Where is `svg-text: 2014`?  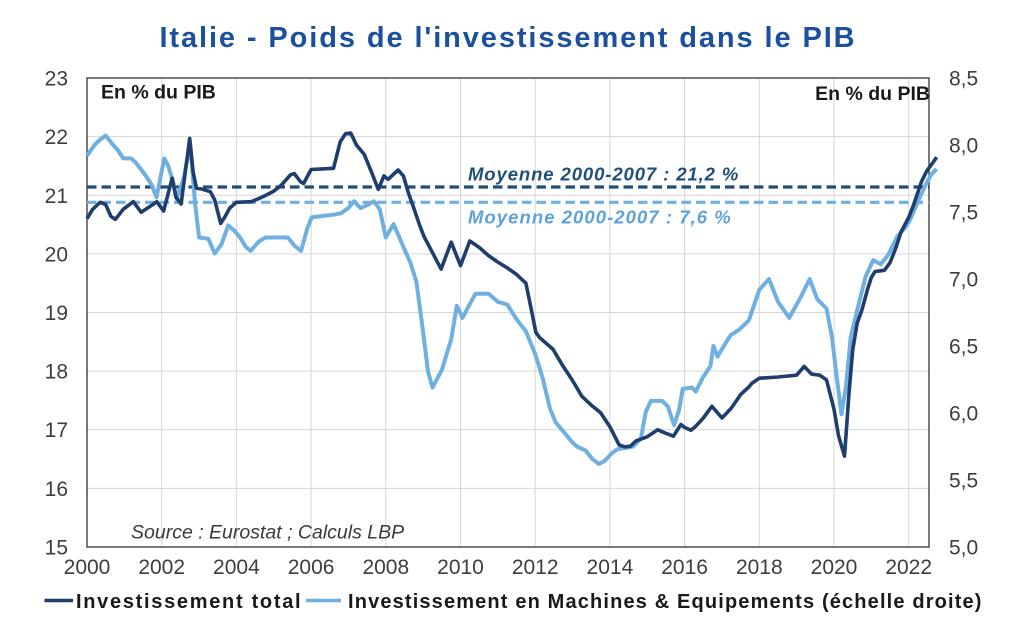
svg-text: 2014 is located at coordinates (610, 567).